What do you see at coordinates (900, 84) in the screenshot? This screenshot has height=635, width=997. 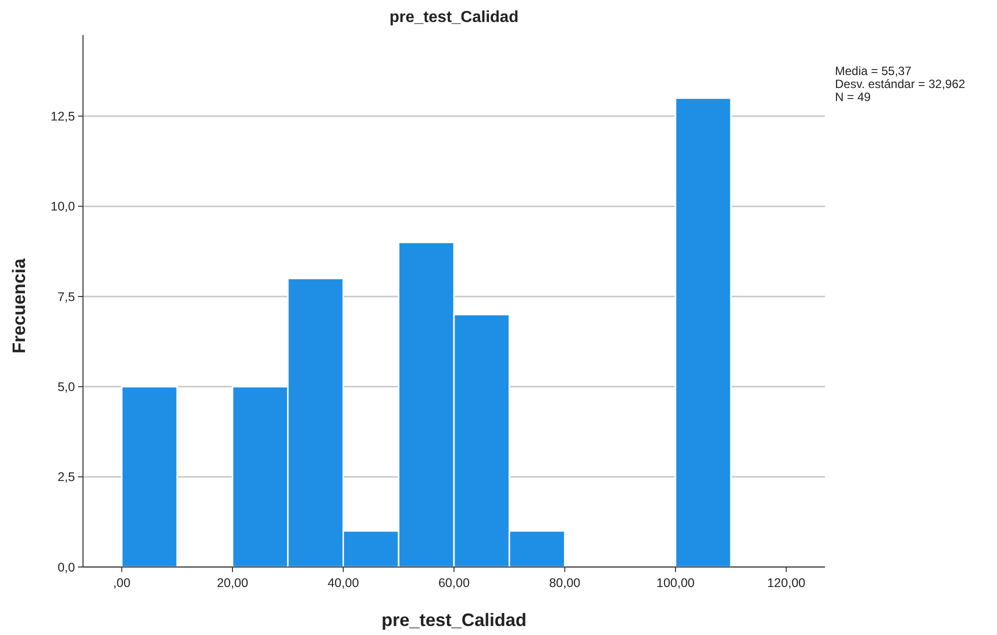 I see `text: Desv. estándar = 32,962` at bounding box center [900, 84].